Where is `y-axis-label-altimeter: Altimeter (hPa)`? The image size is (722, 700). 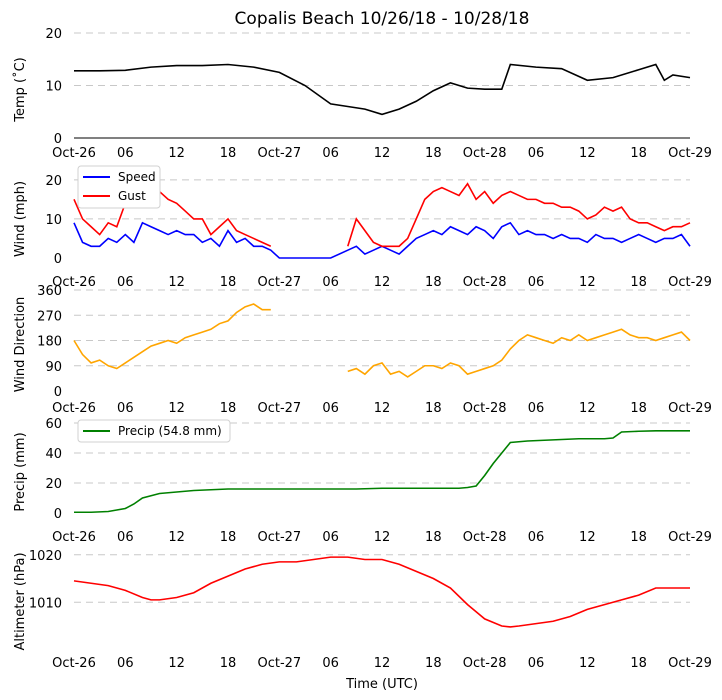
y-axis-label-altimeter: Altimeter (hPa) is located at coordinates (20, 601).